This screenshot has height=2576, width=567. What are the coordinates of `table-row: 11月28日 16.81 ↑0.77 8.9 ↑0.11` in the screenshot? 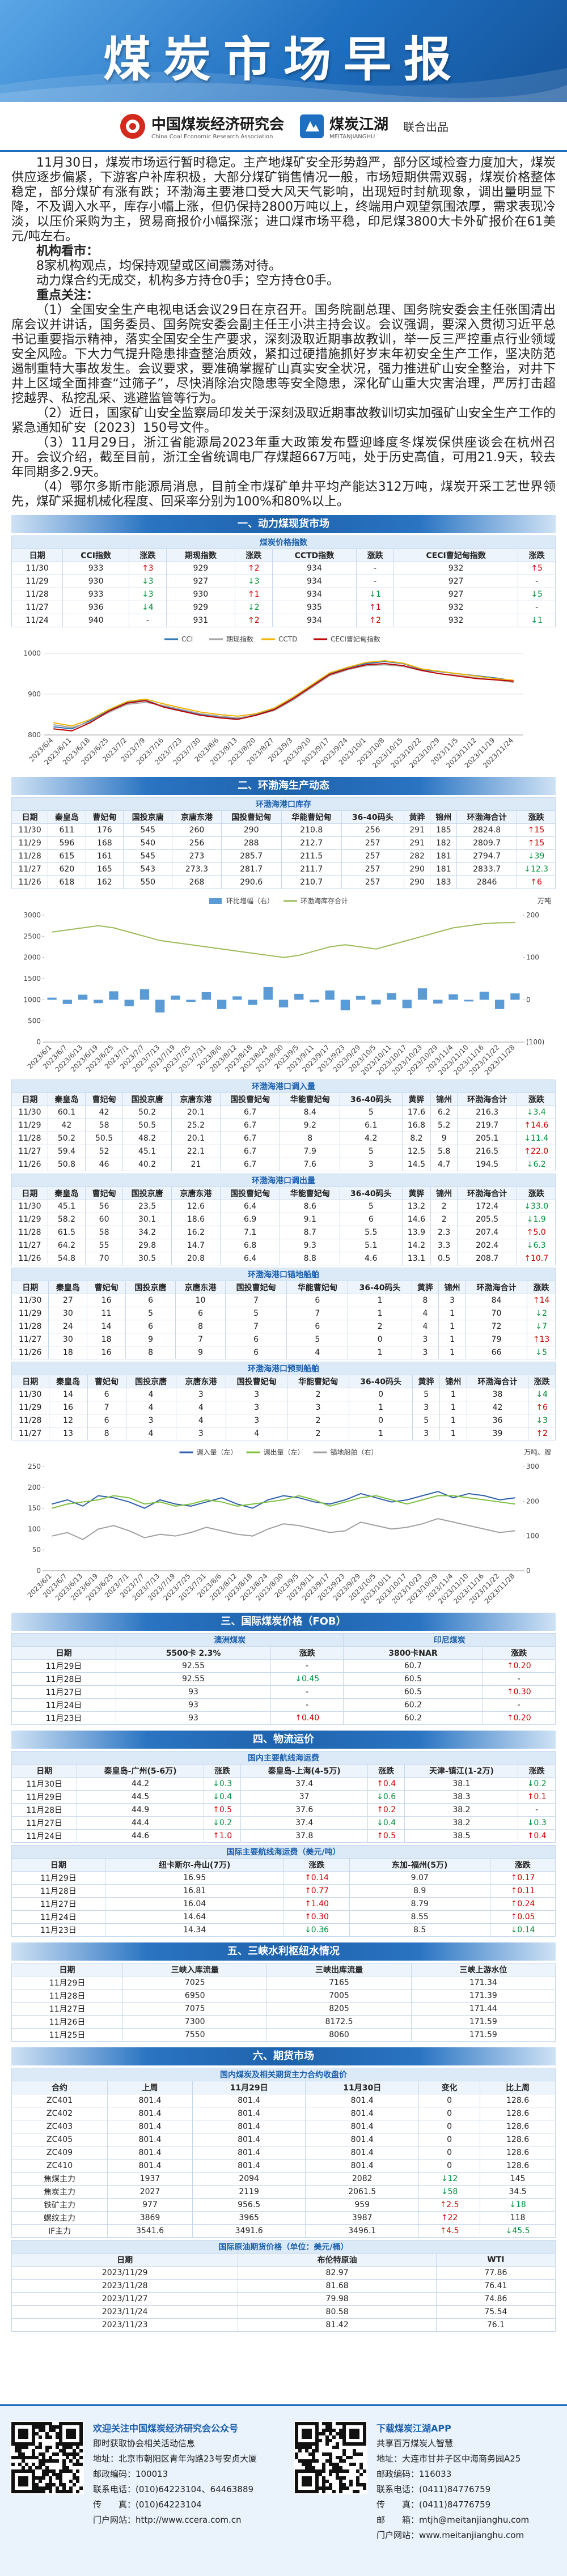 It's located at (283, 1891).